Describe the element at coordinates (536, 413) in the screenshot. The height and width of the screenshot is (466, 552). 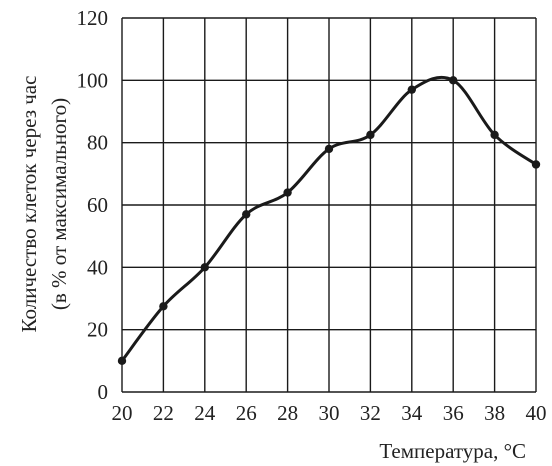
I see `x-tick-label-10: 40` at that location.